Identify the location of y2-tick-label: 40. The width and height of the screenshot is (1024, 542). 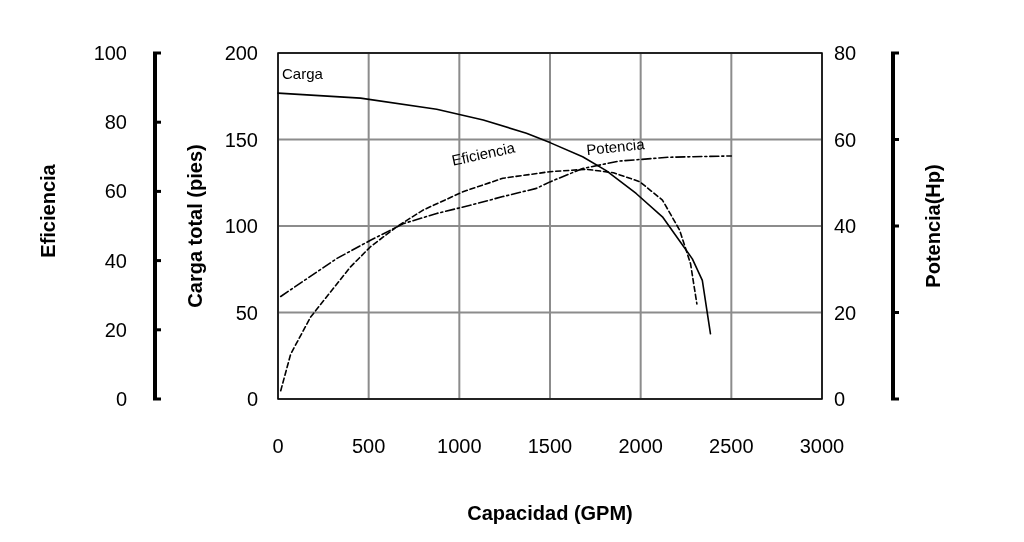
(845, 226).